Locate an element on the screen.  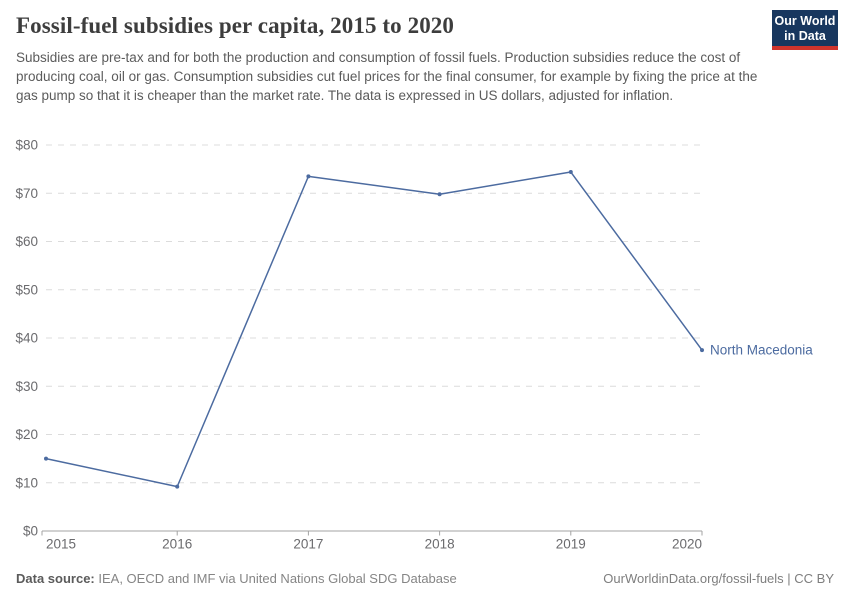
y-axis-tick-label: $20 is located at coordinates (26, 434).